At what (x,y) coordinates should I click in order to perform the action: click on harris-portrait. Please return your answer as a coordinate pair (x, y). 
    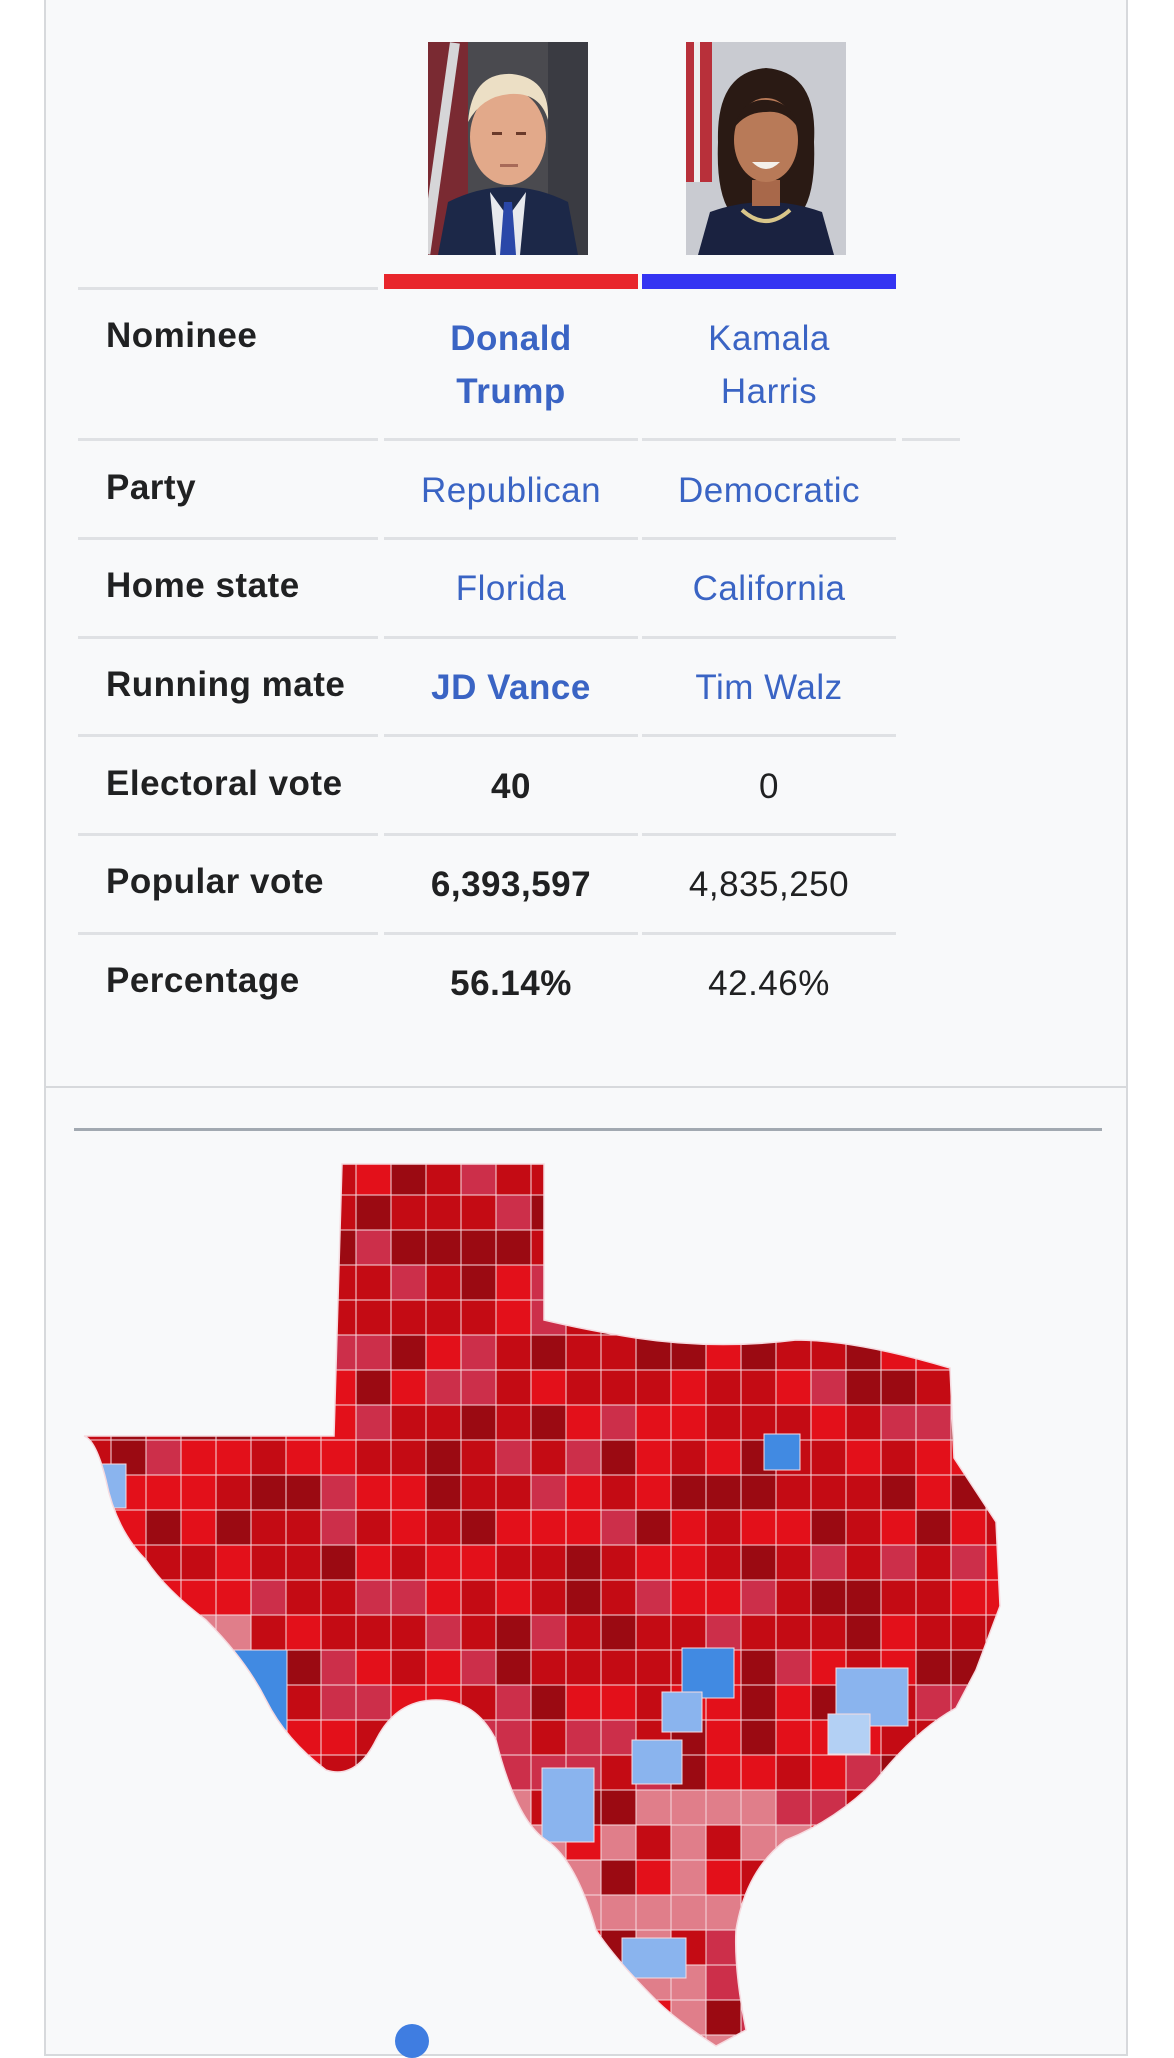
    Looking at the image, I should click on (766, 148).